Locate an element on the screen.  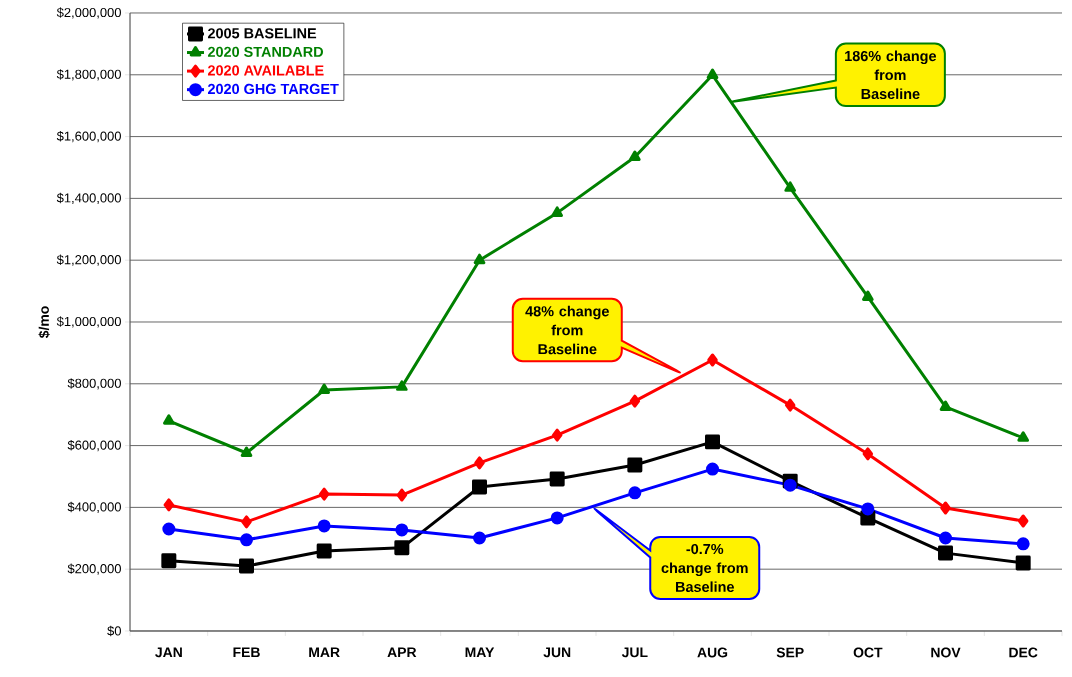
x-tick-label: MAR is located at coordinates (324, 652).